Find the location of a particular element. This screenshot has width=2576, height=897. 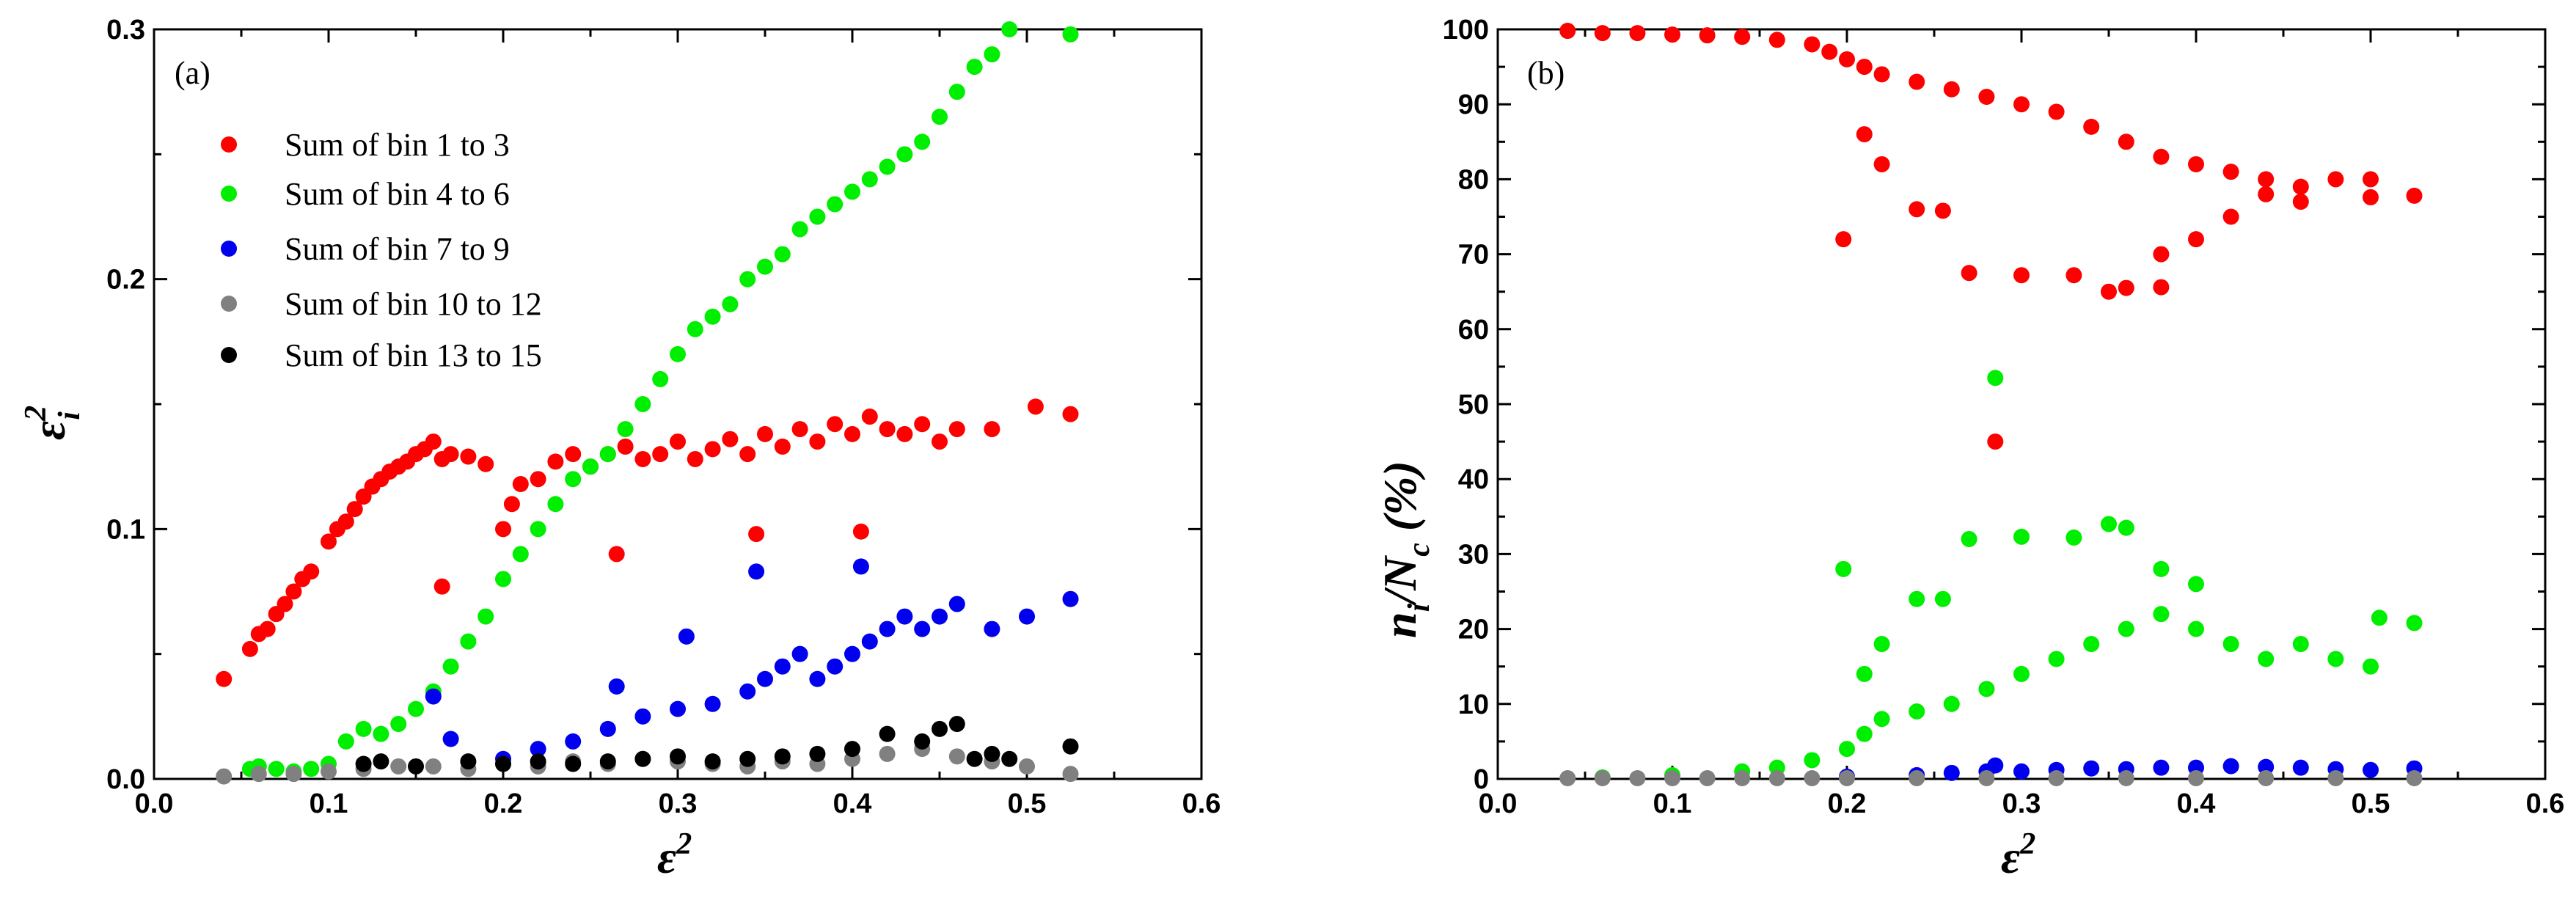

y-tick-label-b-1: 10 is located at coordinates (1473, 704).